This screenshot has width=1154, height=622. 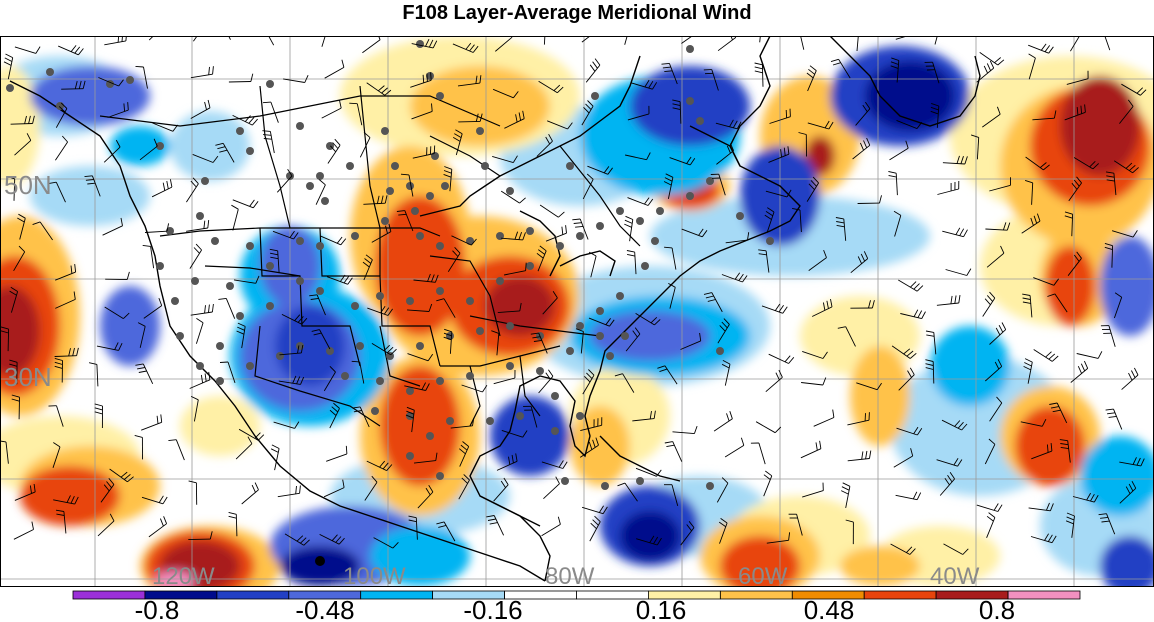 What do you see at coordinates (829, 608) in the screenshot?
I see `colorbar-tick-label: 0.48` at bounding box center [829, 608].